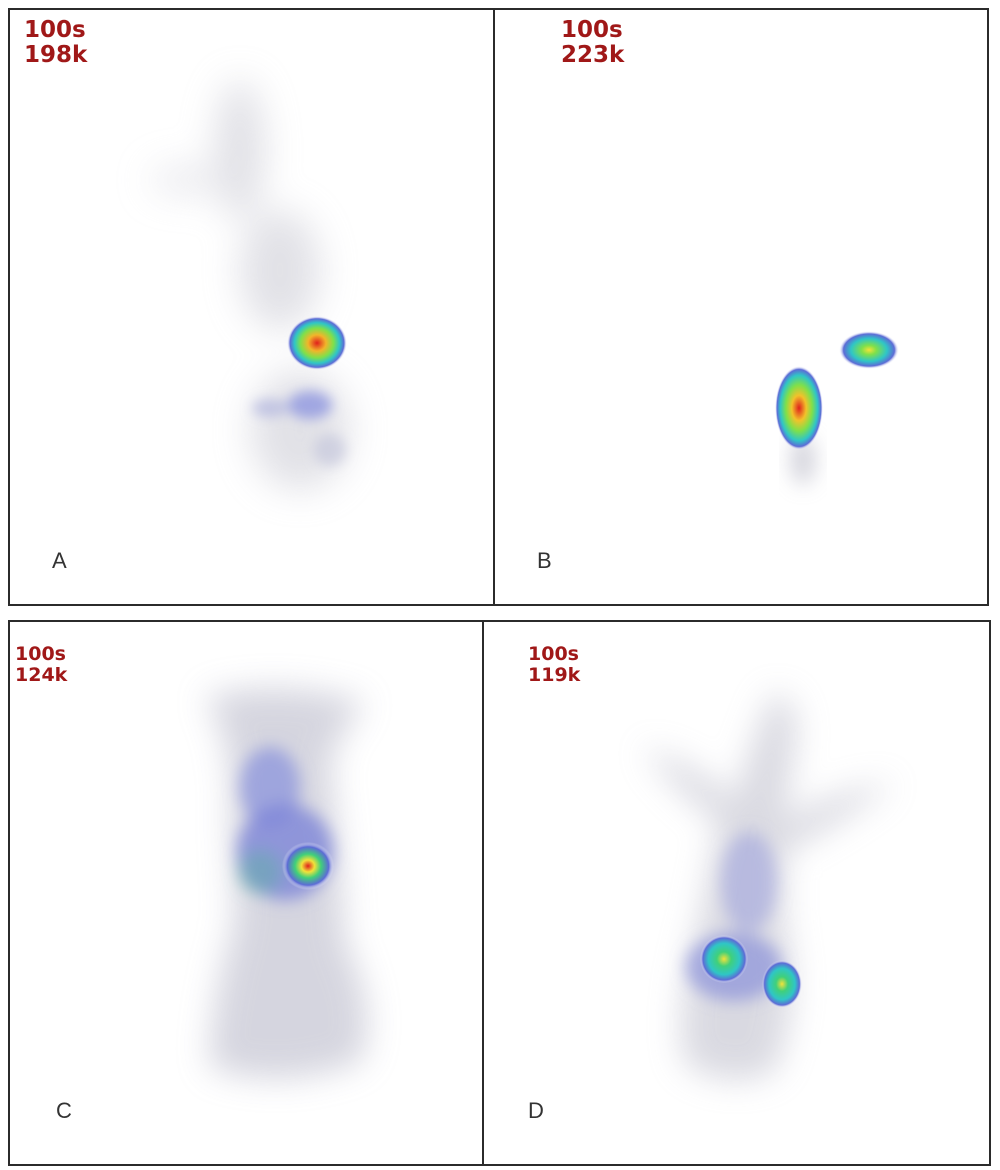 The width and height of the screenshot is (1000, 1170). What do you see at coordinates (724, 959) in the screenshot?
I see `hot-spot-d-left` at bounding box center [724, 959].